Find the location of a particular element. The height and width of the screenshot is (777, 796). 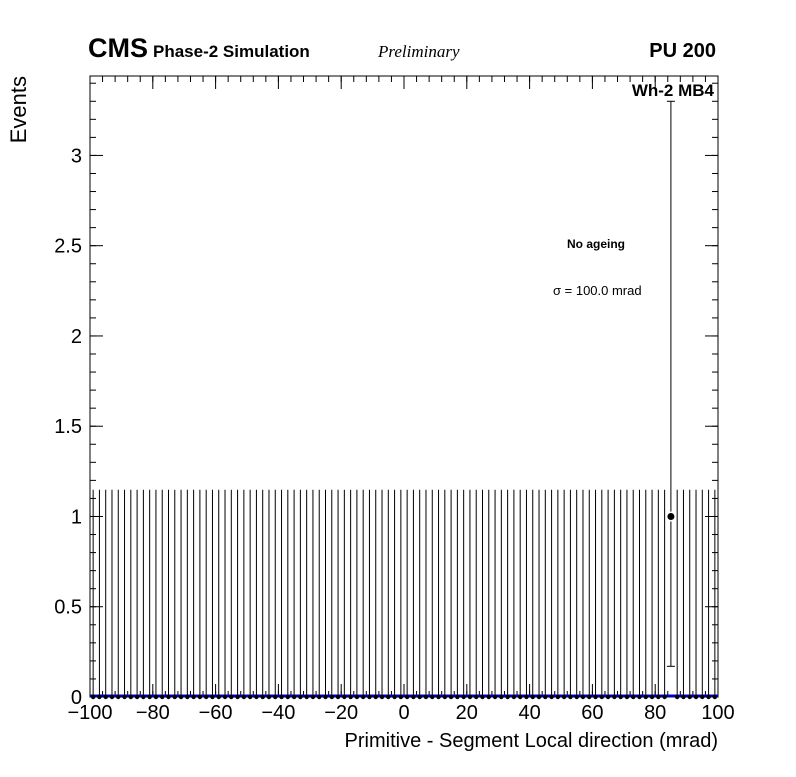

x-tick-label: −80 is located at coordinates (153, 713).